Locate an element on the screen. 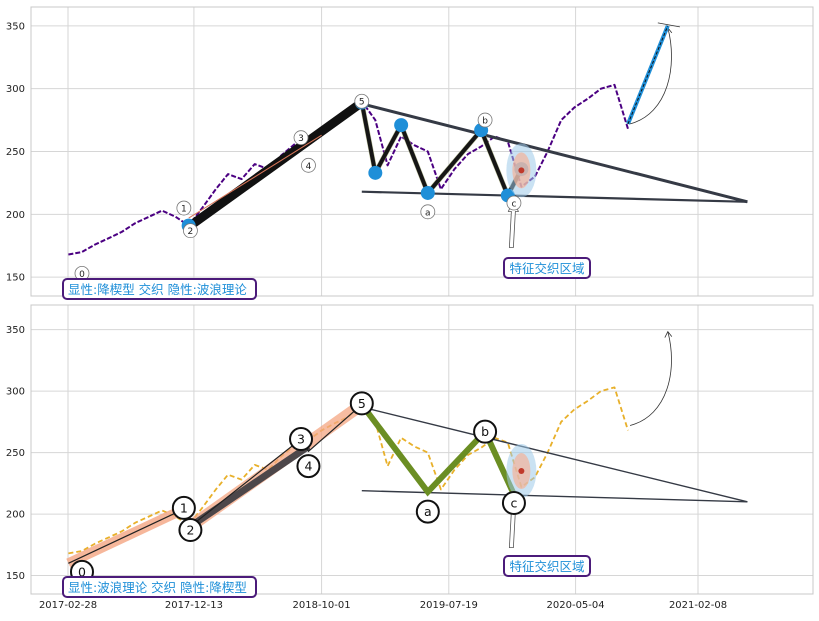 Image resolution: width=819 pixels, height=621 pixels. x-tick-label: 2019-07-19 is located at coordinates (449, 605).